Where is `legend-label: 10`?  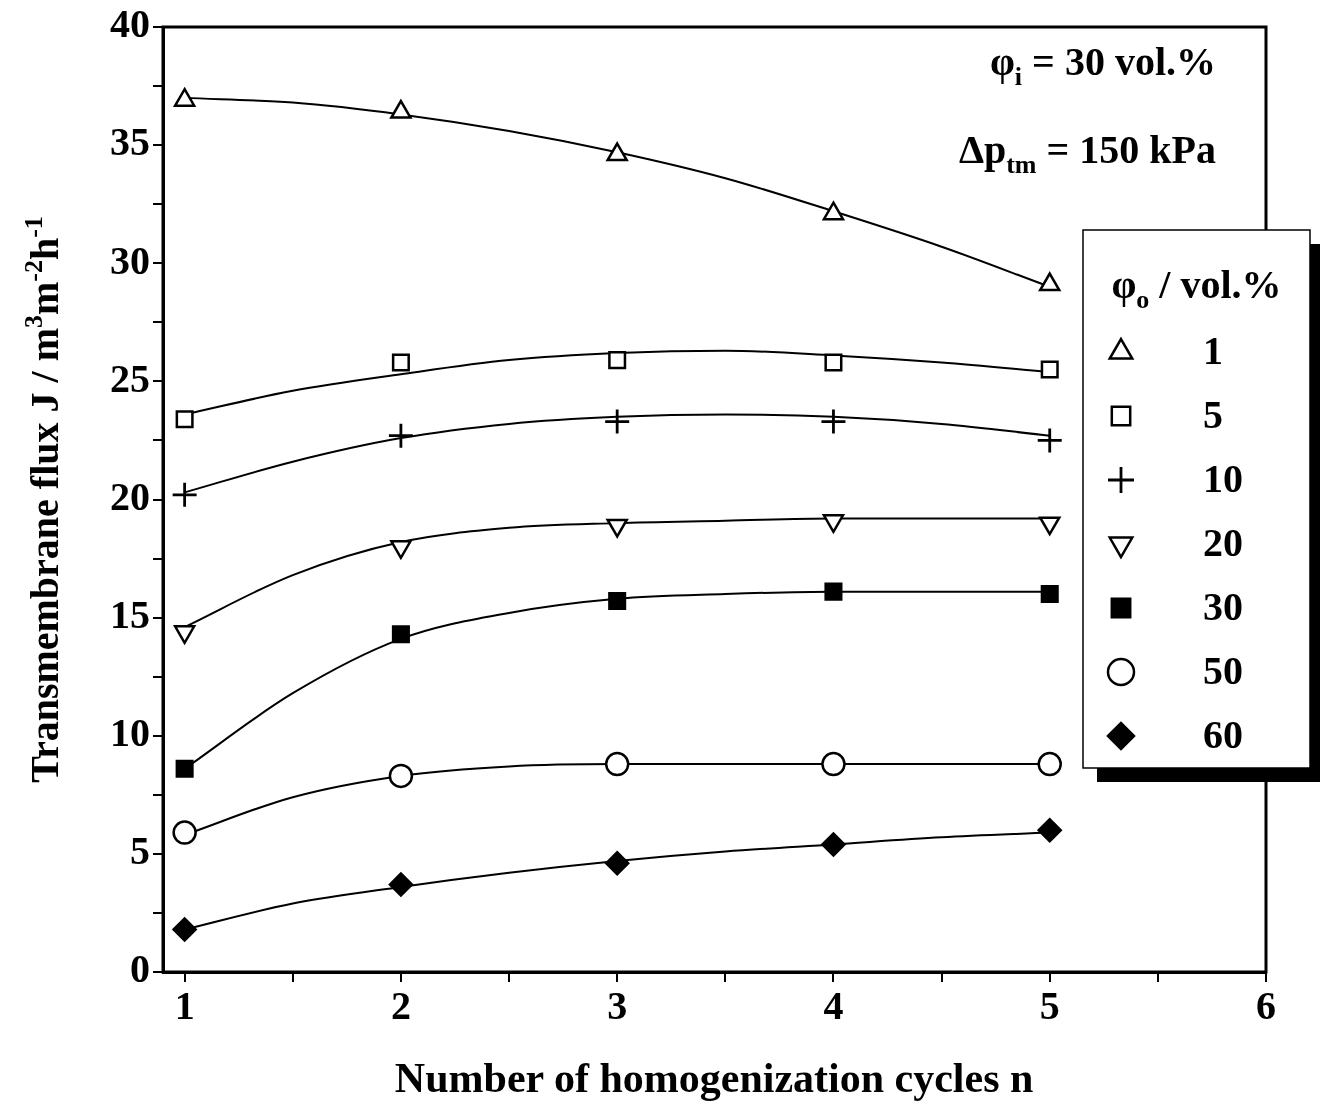
legend-label: 10 is located at coordinates (1223, 479).